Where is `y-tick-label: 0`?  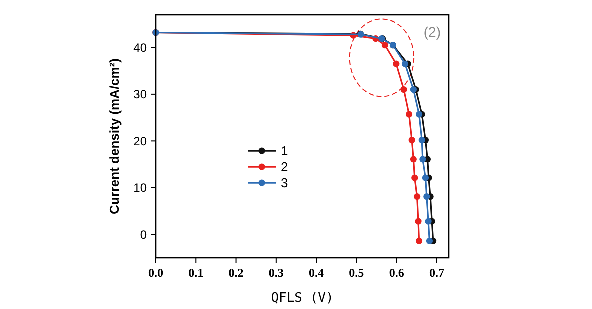 y-tick-label: 0 is located at coordinates (144, 235).